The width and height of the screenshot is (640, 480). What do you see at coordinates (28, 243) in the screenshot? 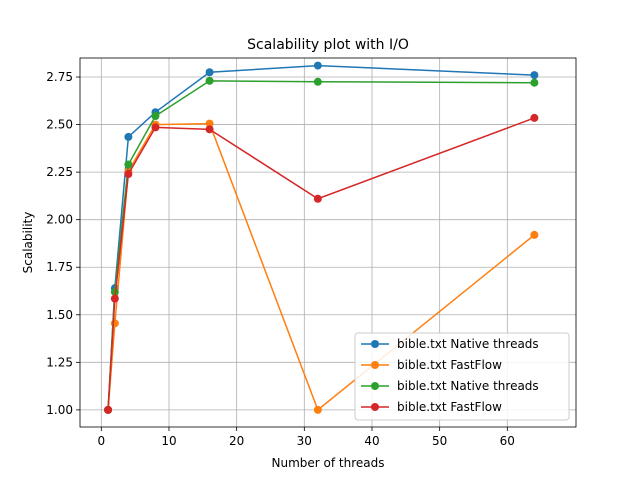
I see `y-axis-label: Scalability` at bounding box center [28, 243].